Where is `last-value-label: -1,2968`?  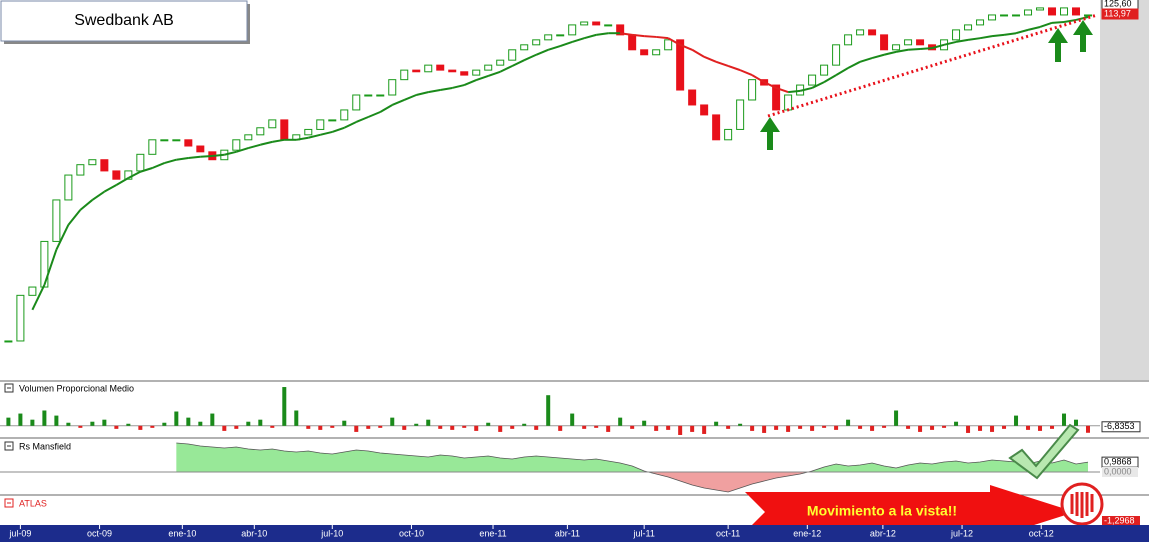
last-value-label: -1,2968 is located at coordinates (1119, 520).